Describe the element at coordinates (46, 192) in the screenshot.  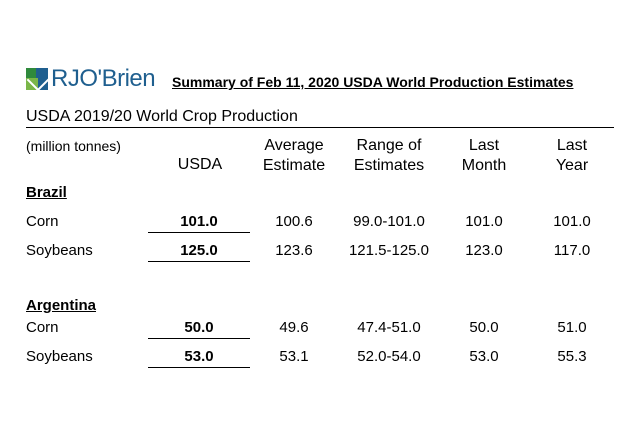
I see `country-brazil: Brazil` at that location.